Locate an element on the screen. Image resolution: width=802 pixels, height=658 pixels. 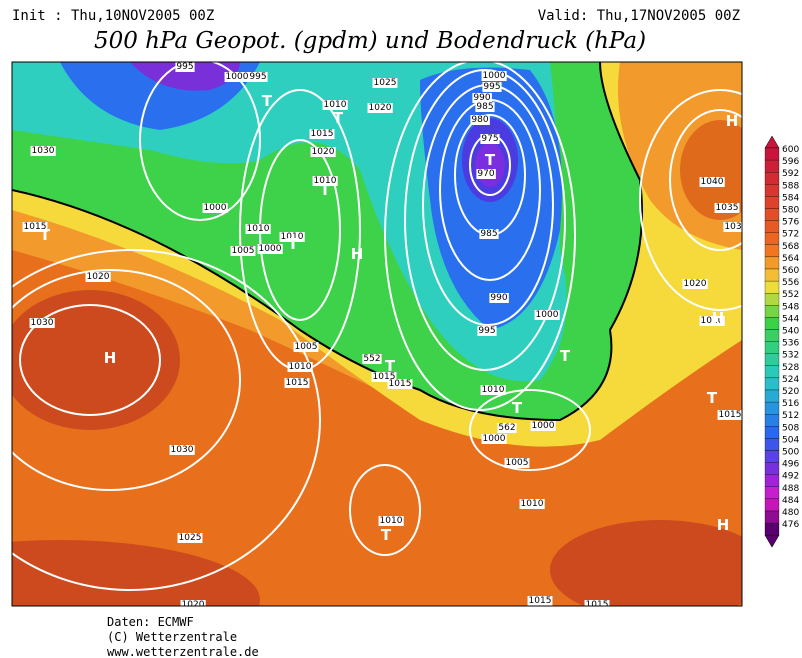
colorbar-label: 552 is located at coordinates (790, 295).